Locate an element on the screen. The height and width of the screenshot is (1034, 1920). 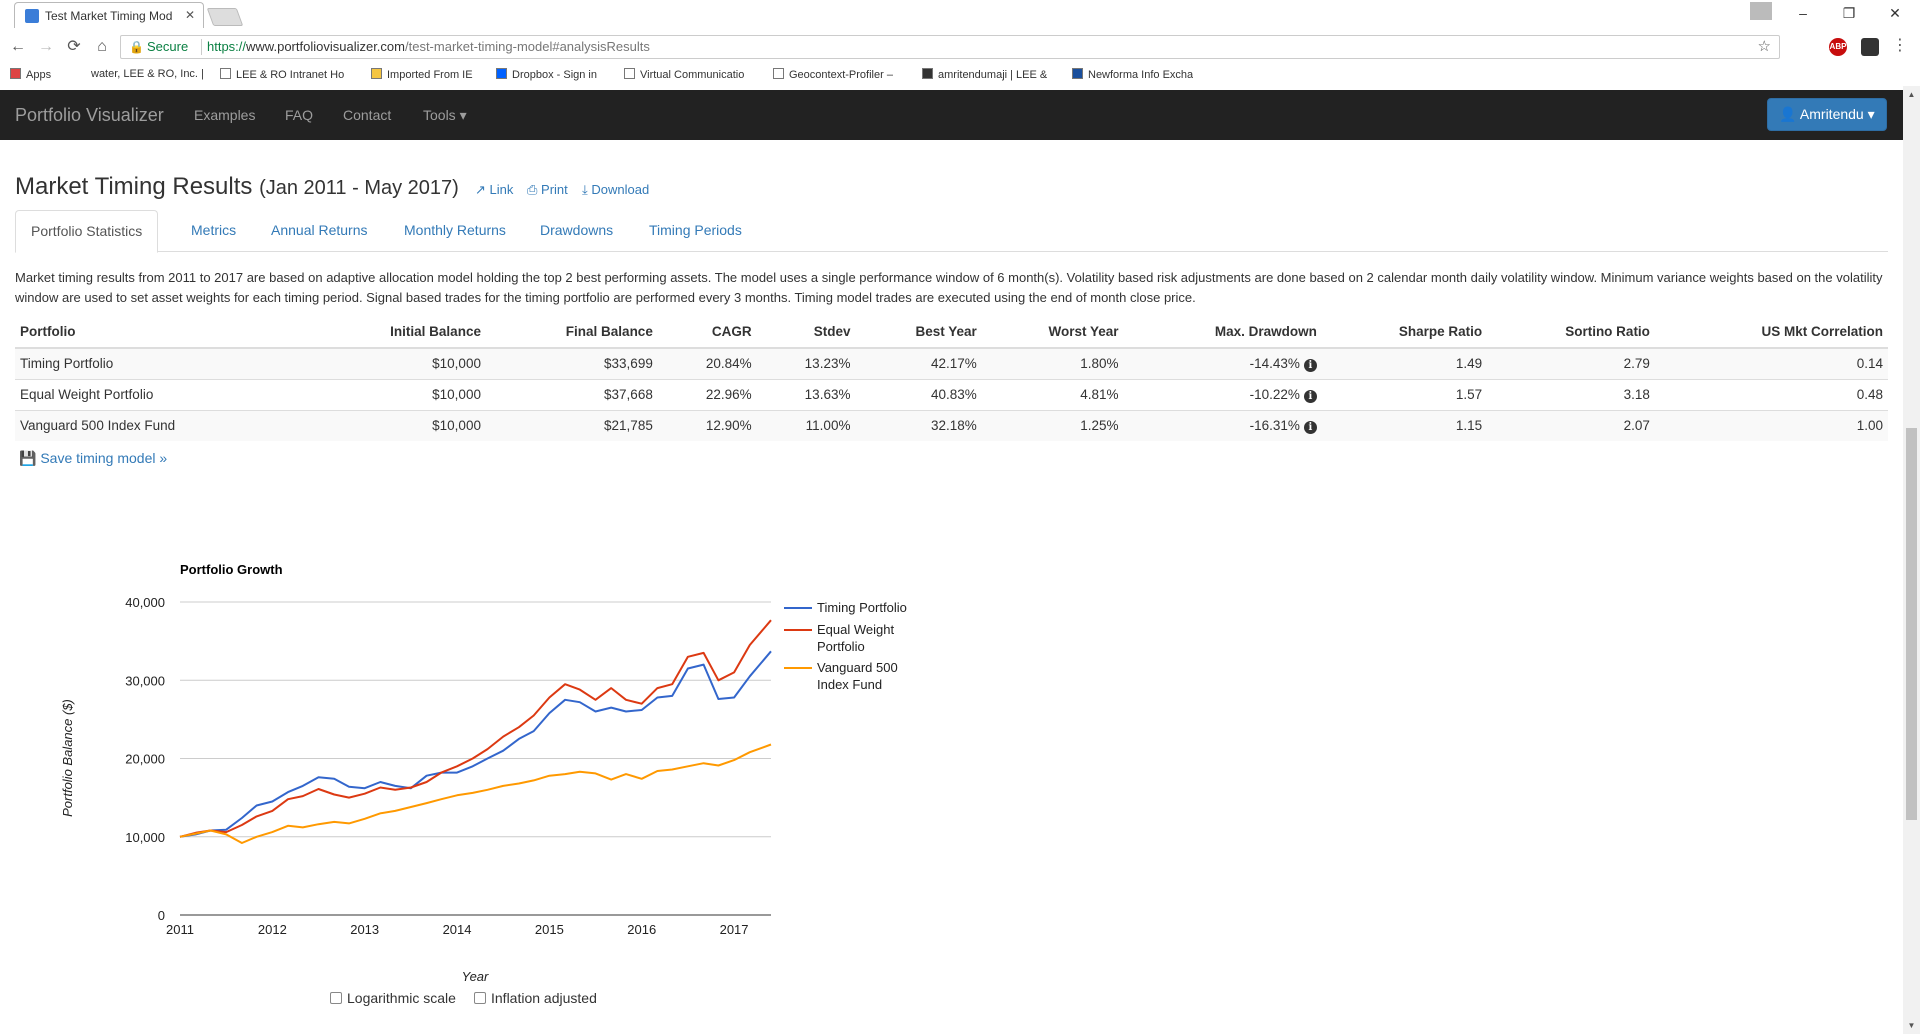
print-action: ⎙ Print is located at coordinates (547, 189).